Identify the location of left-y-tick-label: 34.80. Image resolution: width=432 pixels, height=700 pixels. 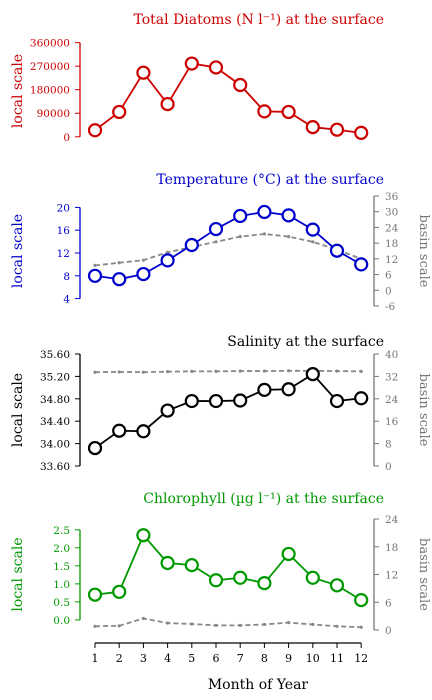
(55, 400).